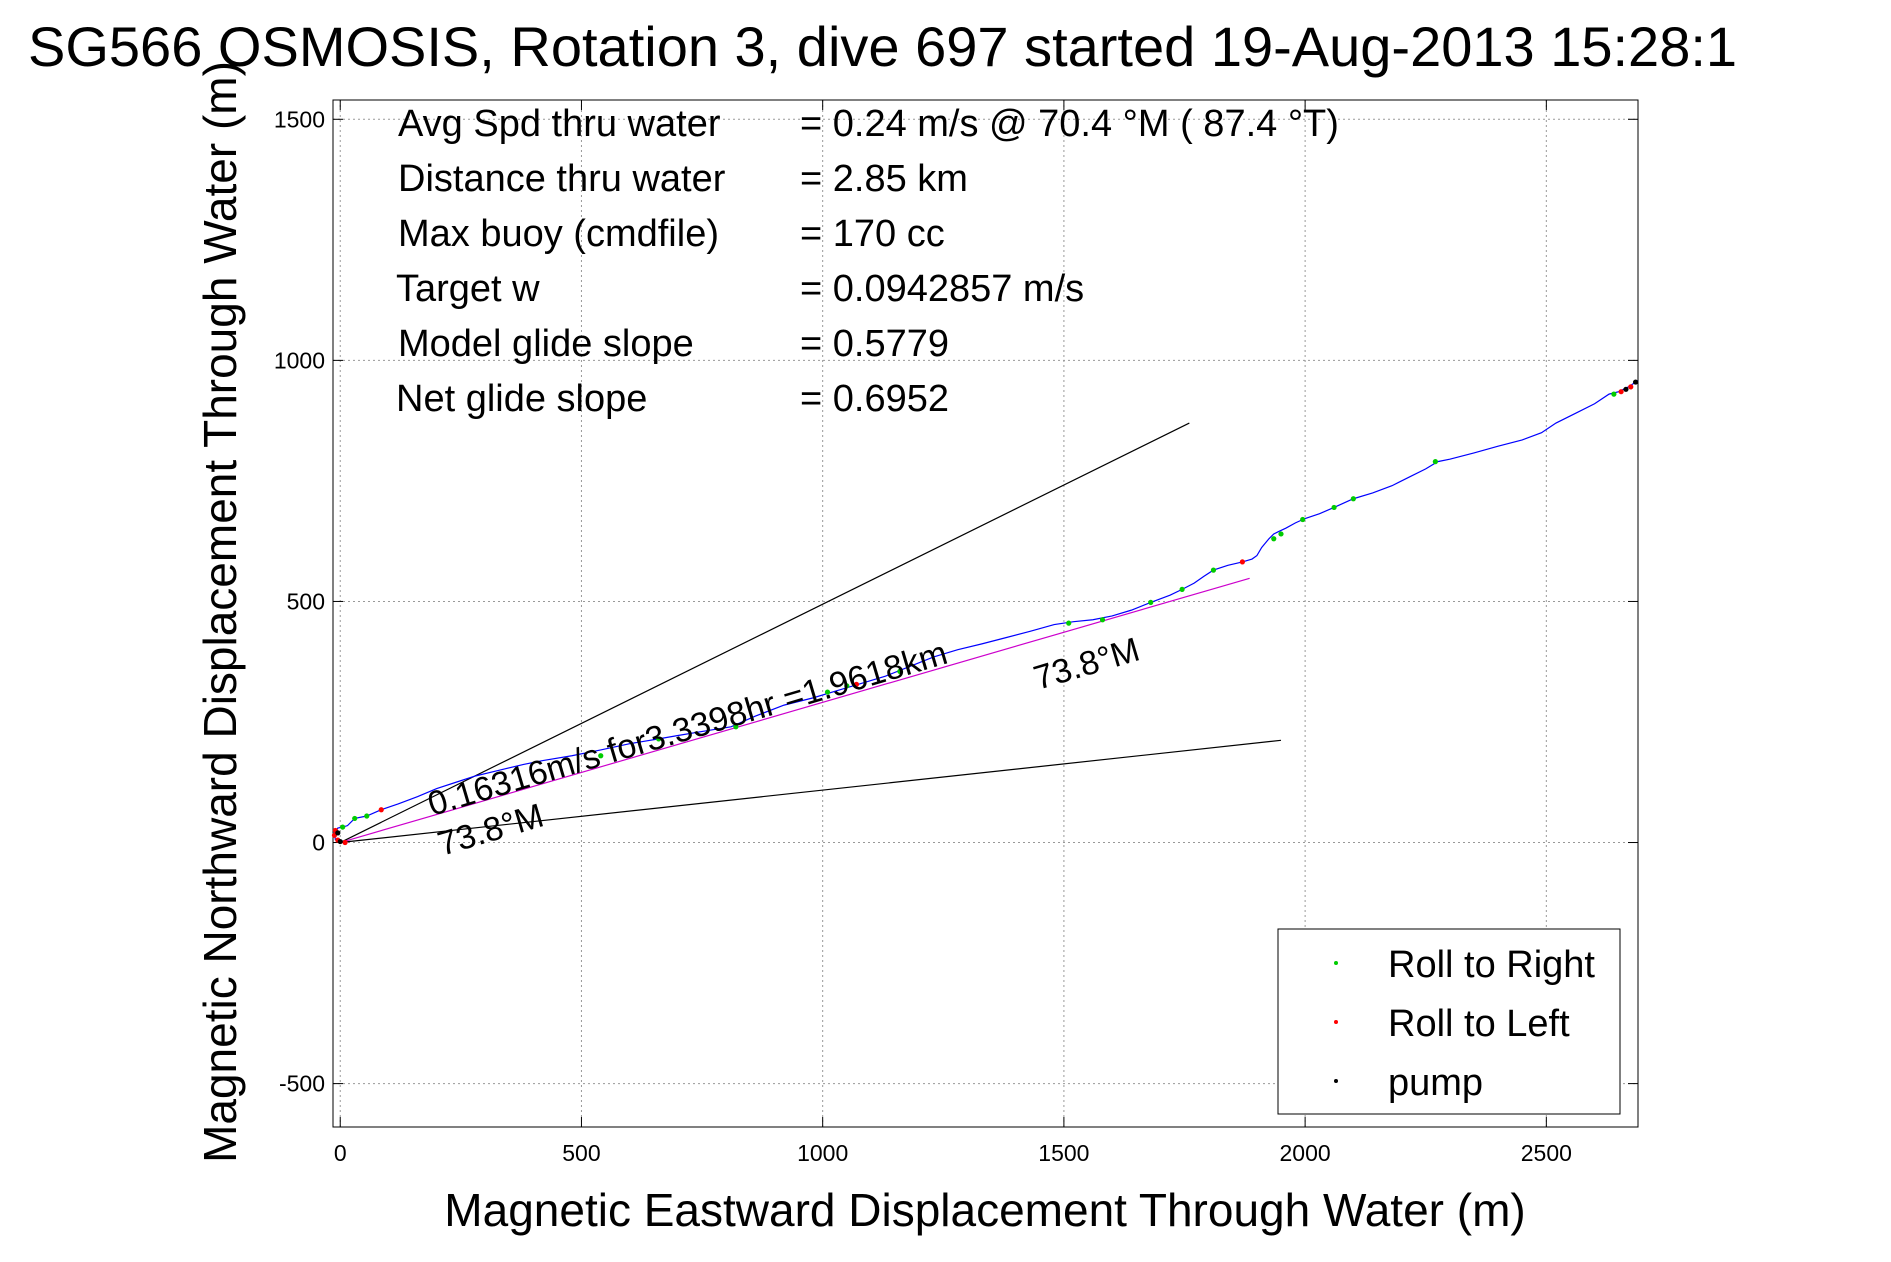 The image size is (1891, 1262). I want to click on stat-value-model-glide: = 0.5779, so click(874, 344).